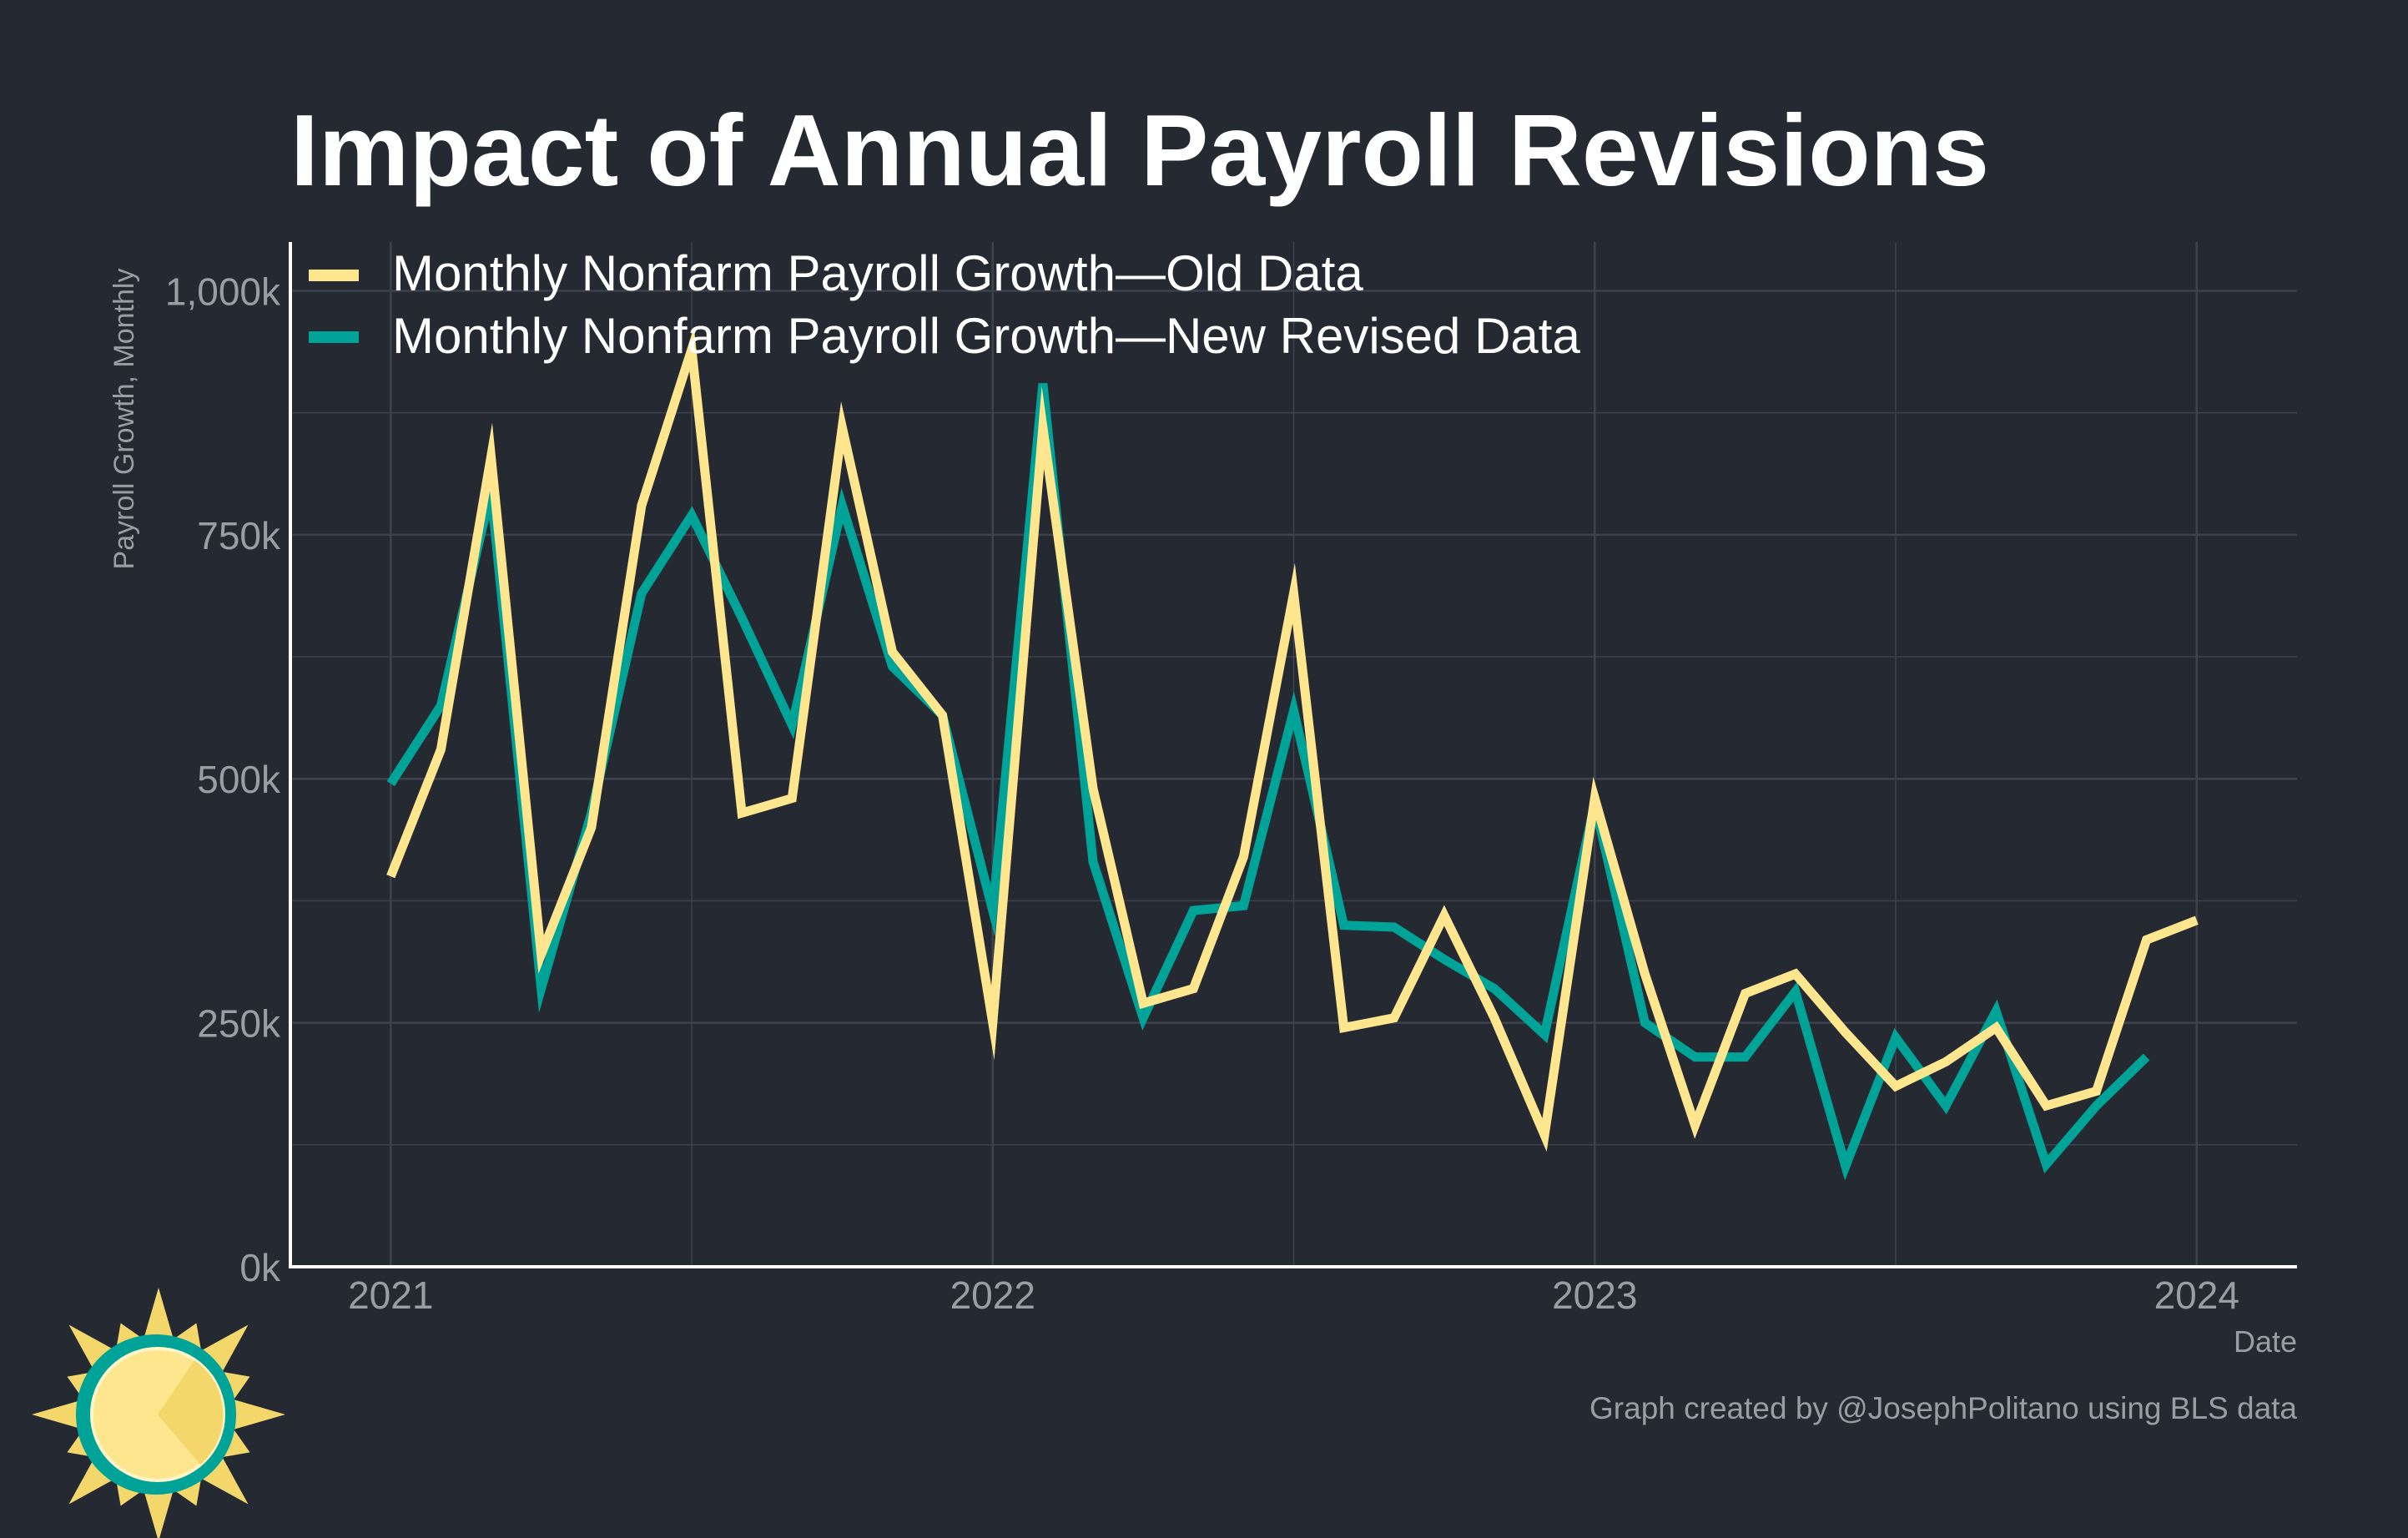 Image resolution: width=2408 pixels, height=1538 pixels. Describe the element at coordinates (992, 1295) in the screenshot. I see `x-tick-label: 2022` at that location.